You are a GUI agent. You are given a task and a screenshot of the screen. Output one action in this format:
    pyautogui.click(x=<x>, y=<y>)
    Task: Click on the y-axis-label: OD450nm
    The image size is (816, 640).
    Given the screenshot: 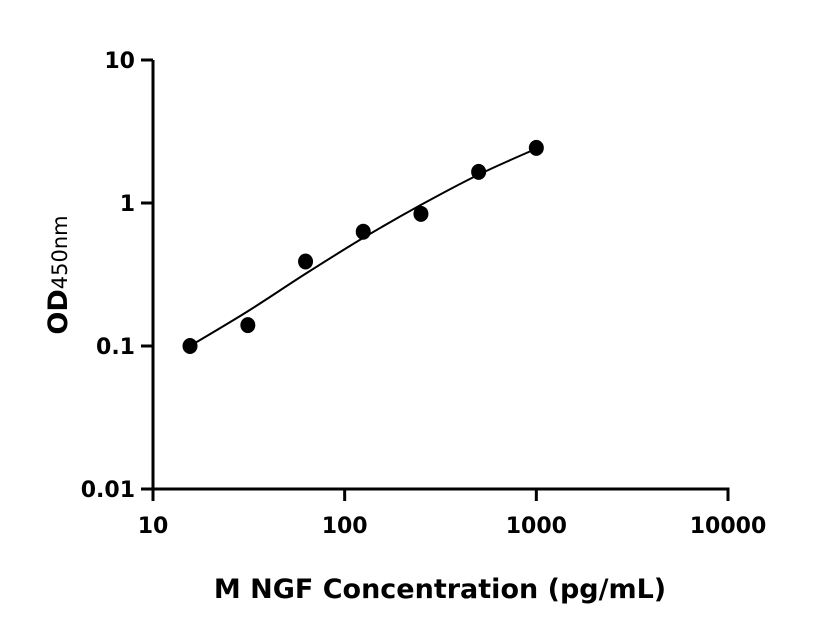 What is the action you would take?
    pyautogui.click(x=58, y=274)
    